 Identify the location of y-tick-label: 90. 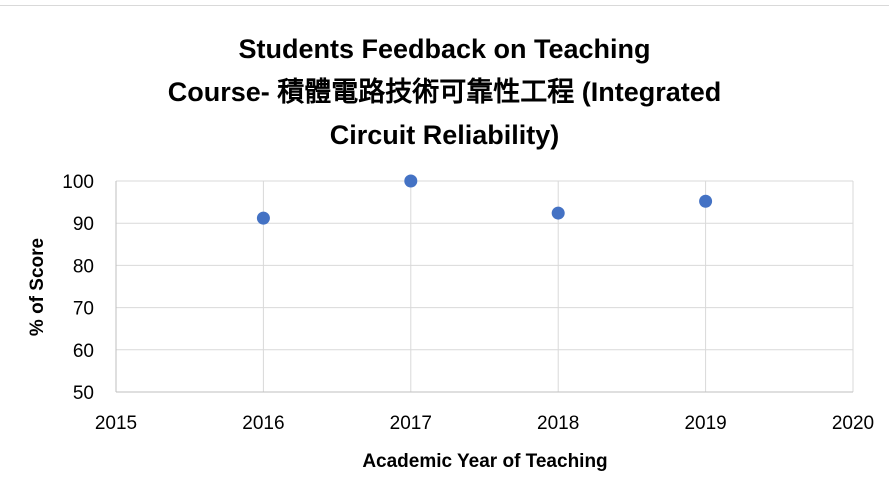
(83, 224).